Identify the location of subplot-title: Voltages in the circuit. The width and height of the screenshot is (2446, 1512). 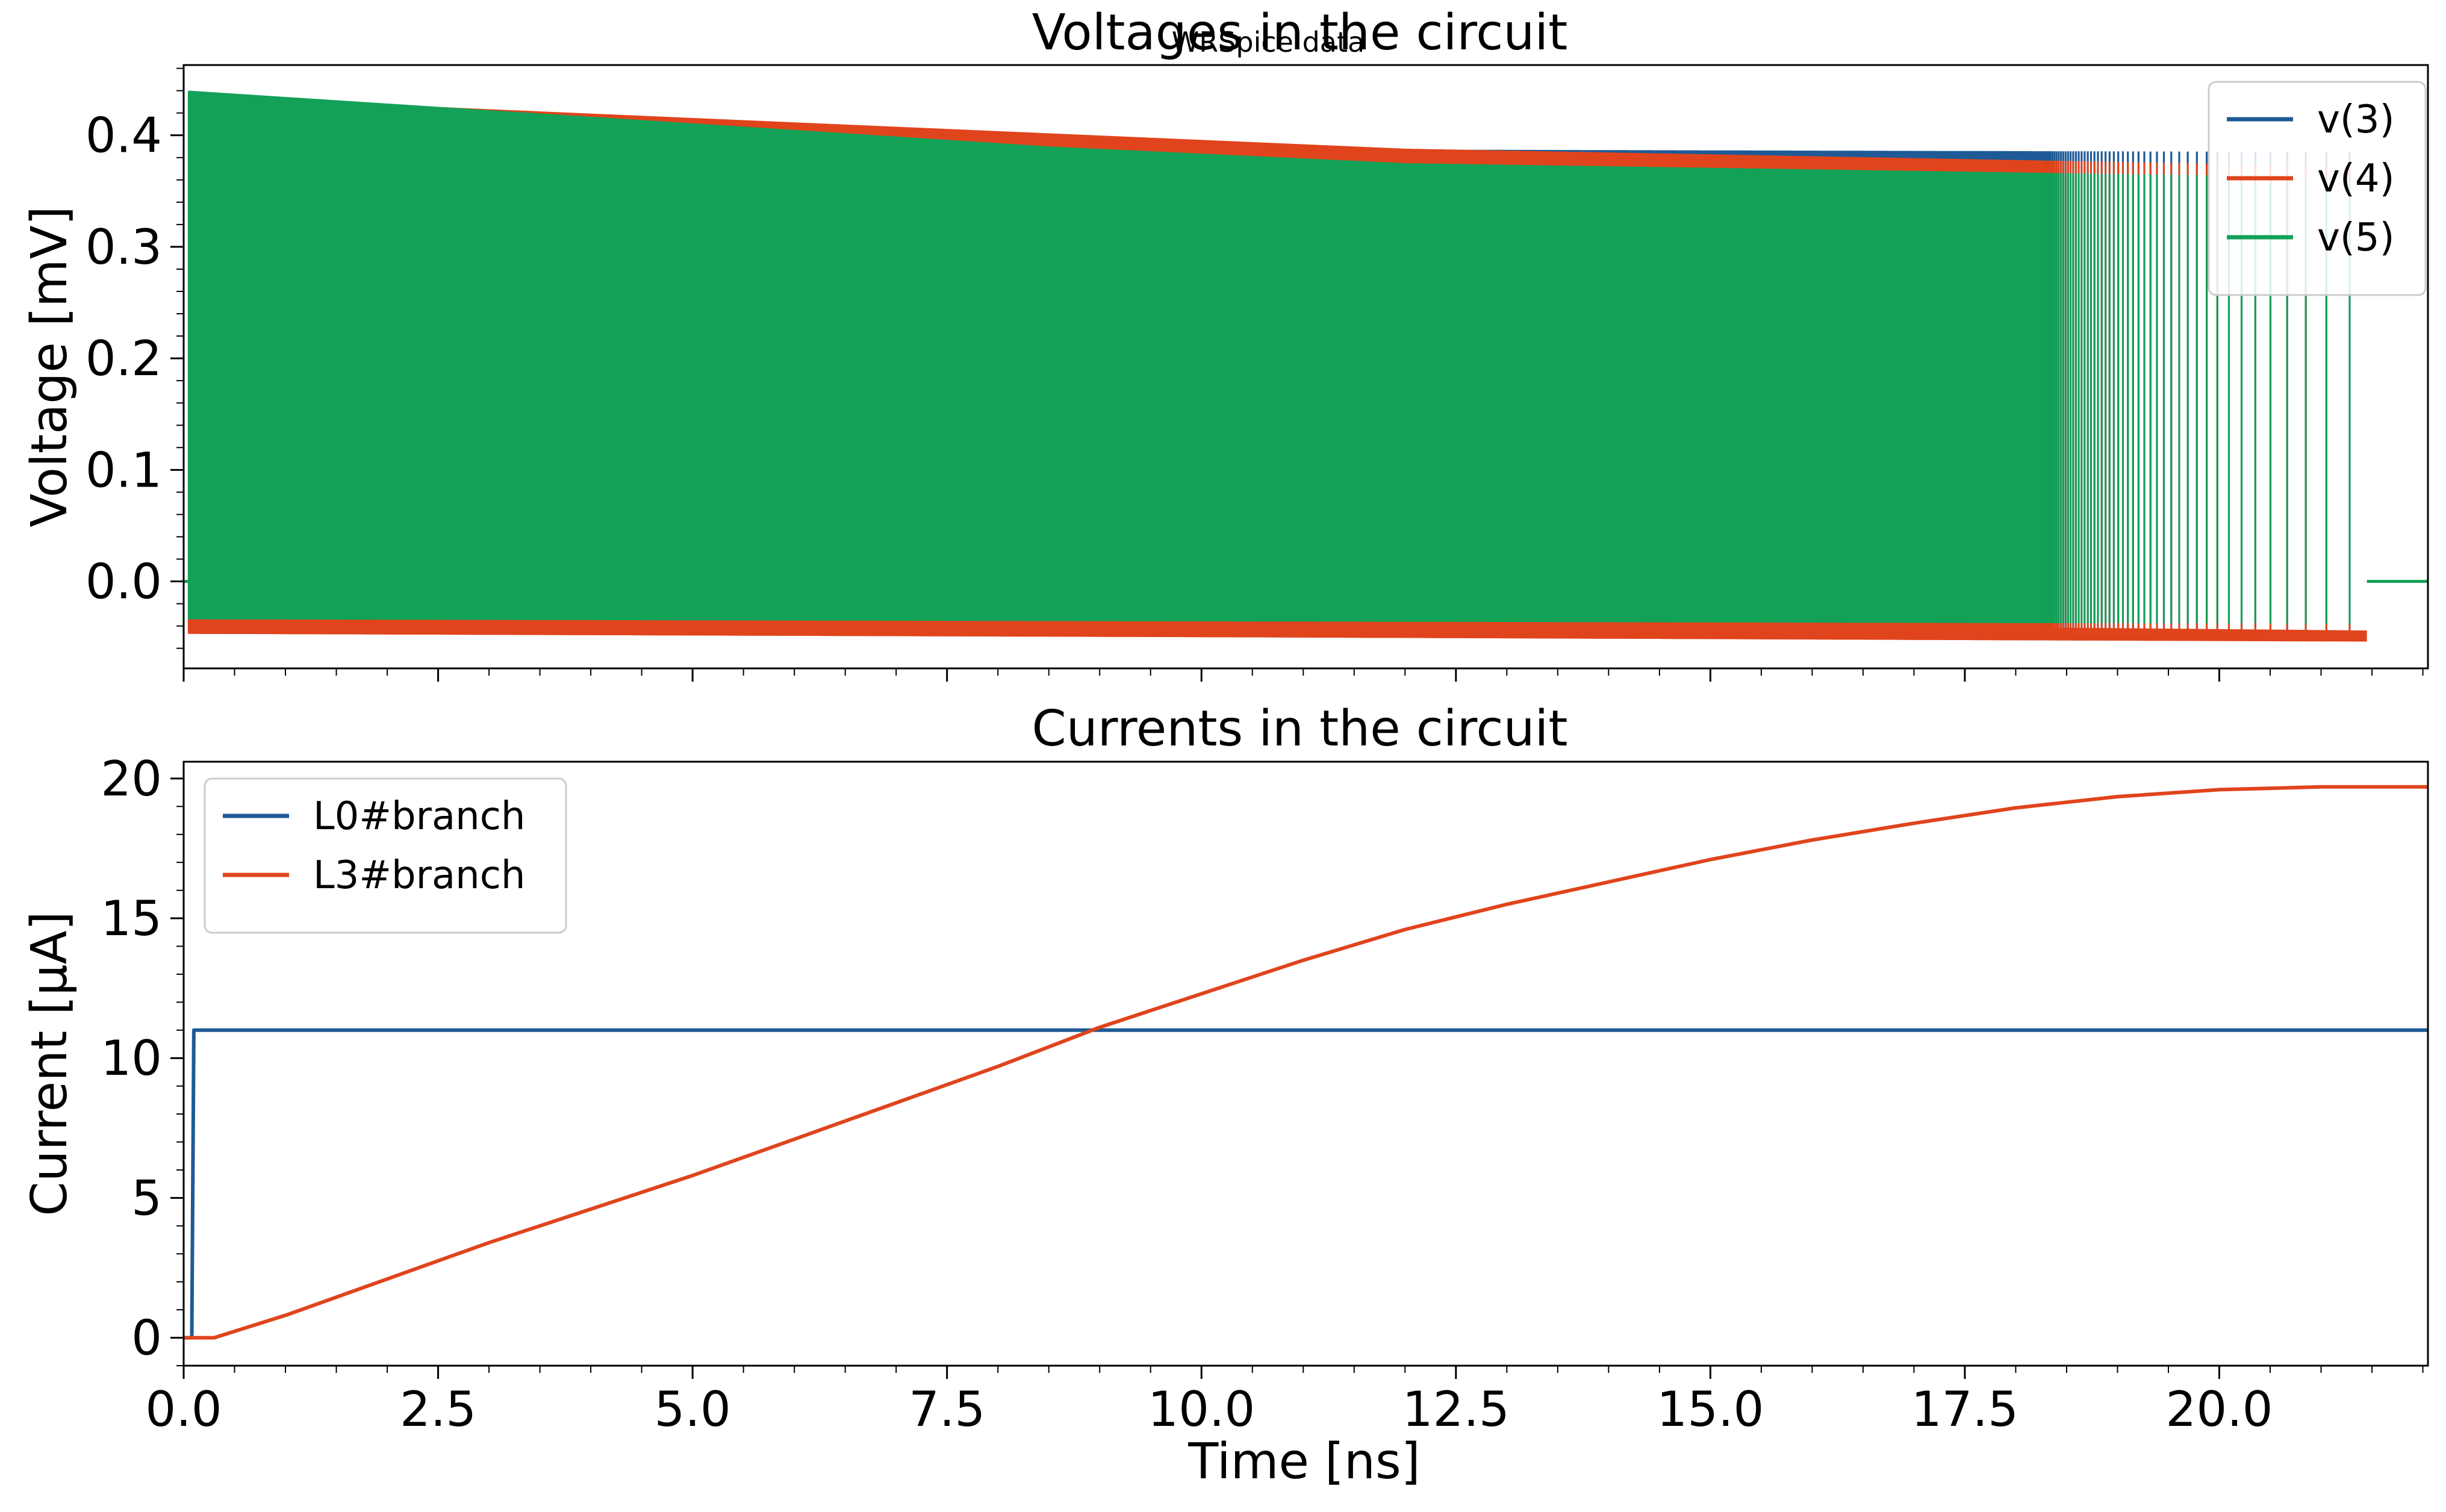
(1300, 33).